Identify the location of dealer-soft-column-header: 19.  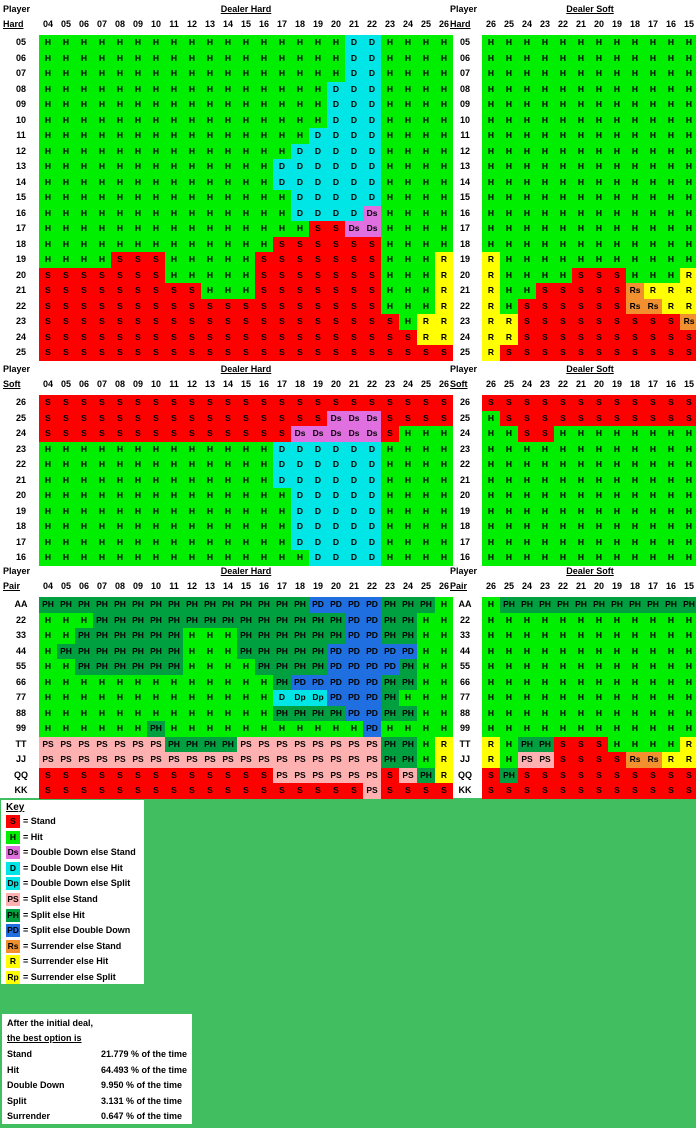
(616, 586).